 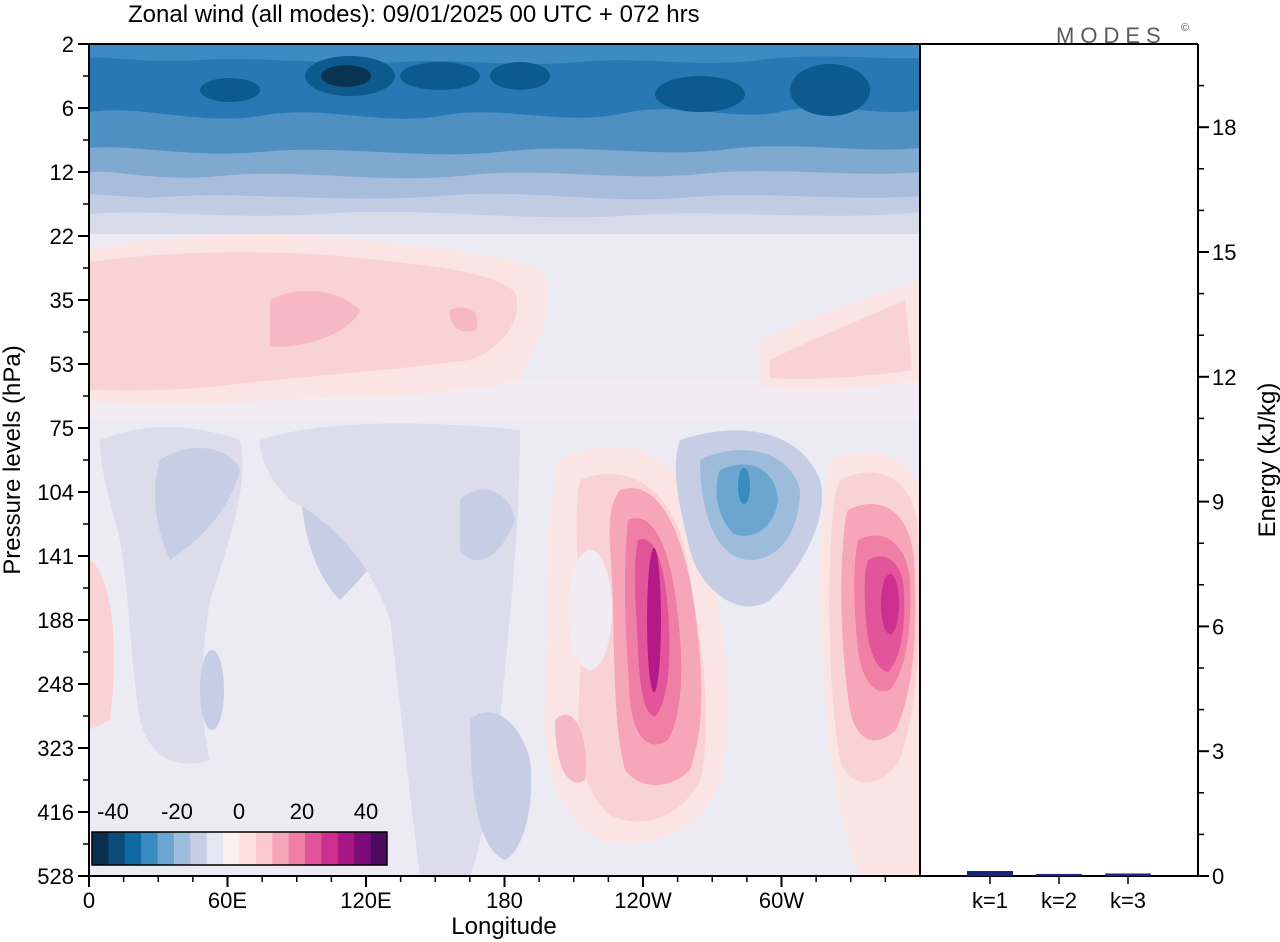 What do you see at coordinates (177, 811) in the screenshot?
I see `colorbar-label: -20` at bounding box center [177, 811].